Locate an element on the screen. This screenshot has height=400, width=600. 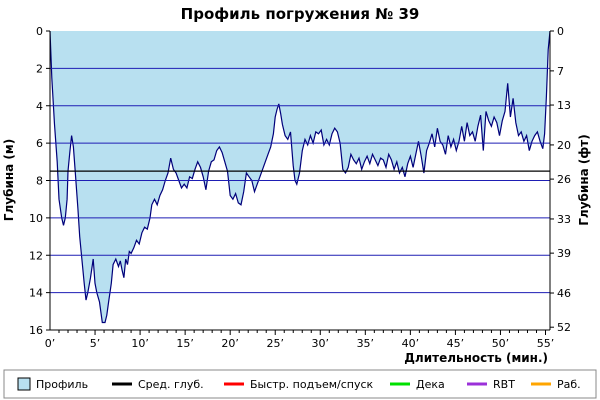
y-tick-label-left: 4 is located at coordinates (39, 106).